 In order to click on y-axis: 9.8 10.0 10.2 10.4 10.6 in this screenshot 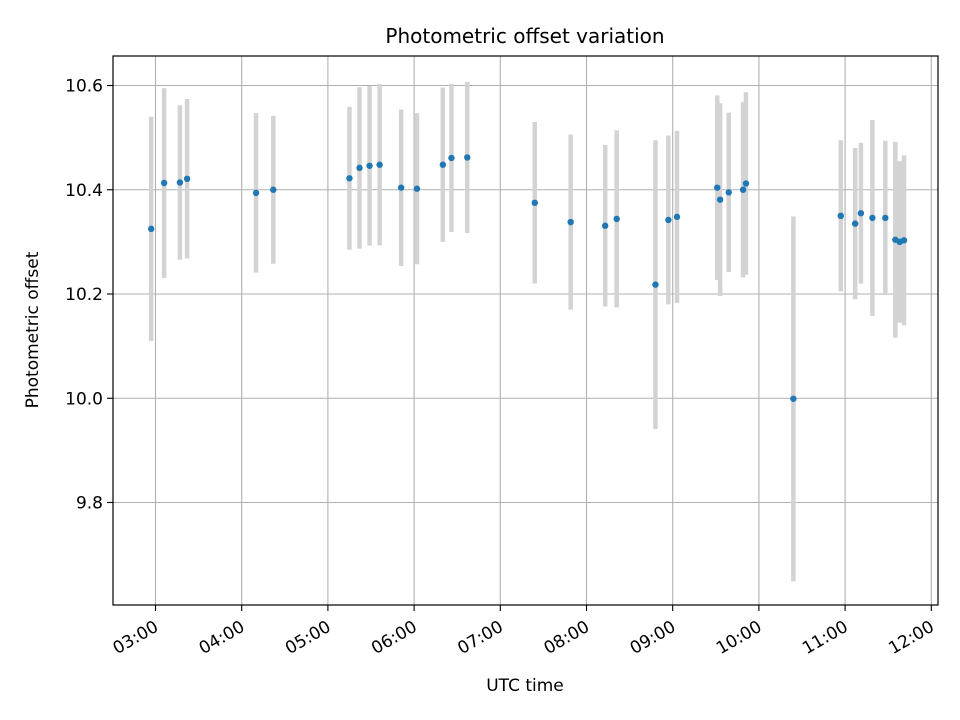, I will do `click(89, 295)`.